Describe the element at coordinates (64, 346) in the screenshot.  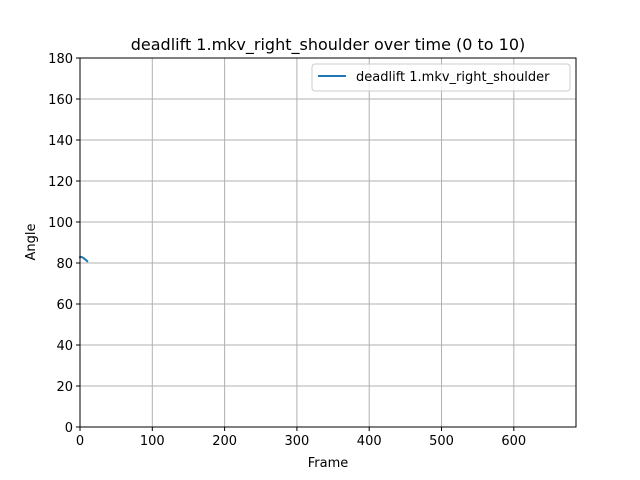
I see `y-tick-label: 40` at that location.